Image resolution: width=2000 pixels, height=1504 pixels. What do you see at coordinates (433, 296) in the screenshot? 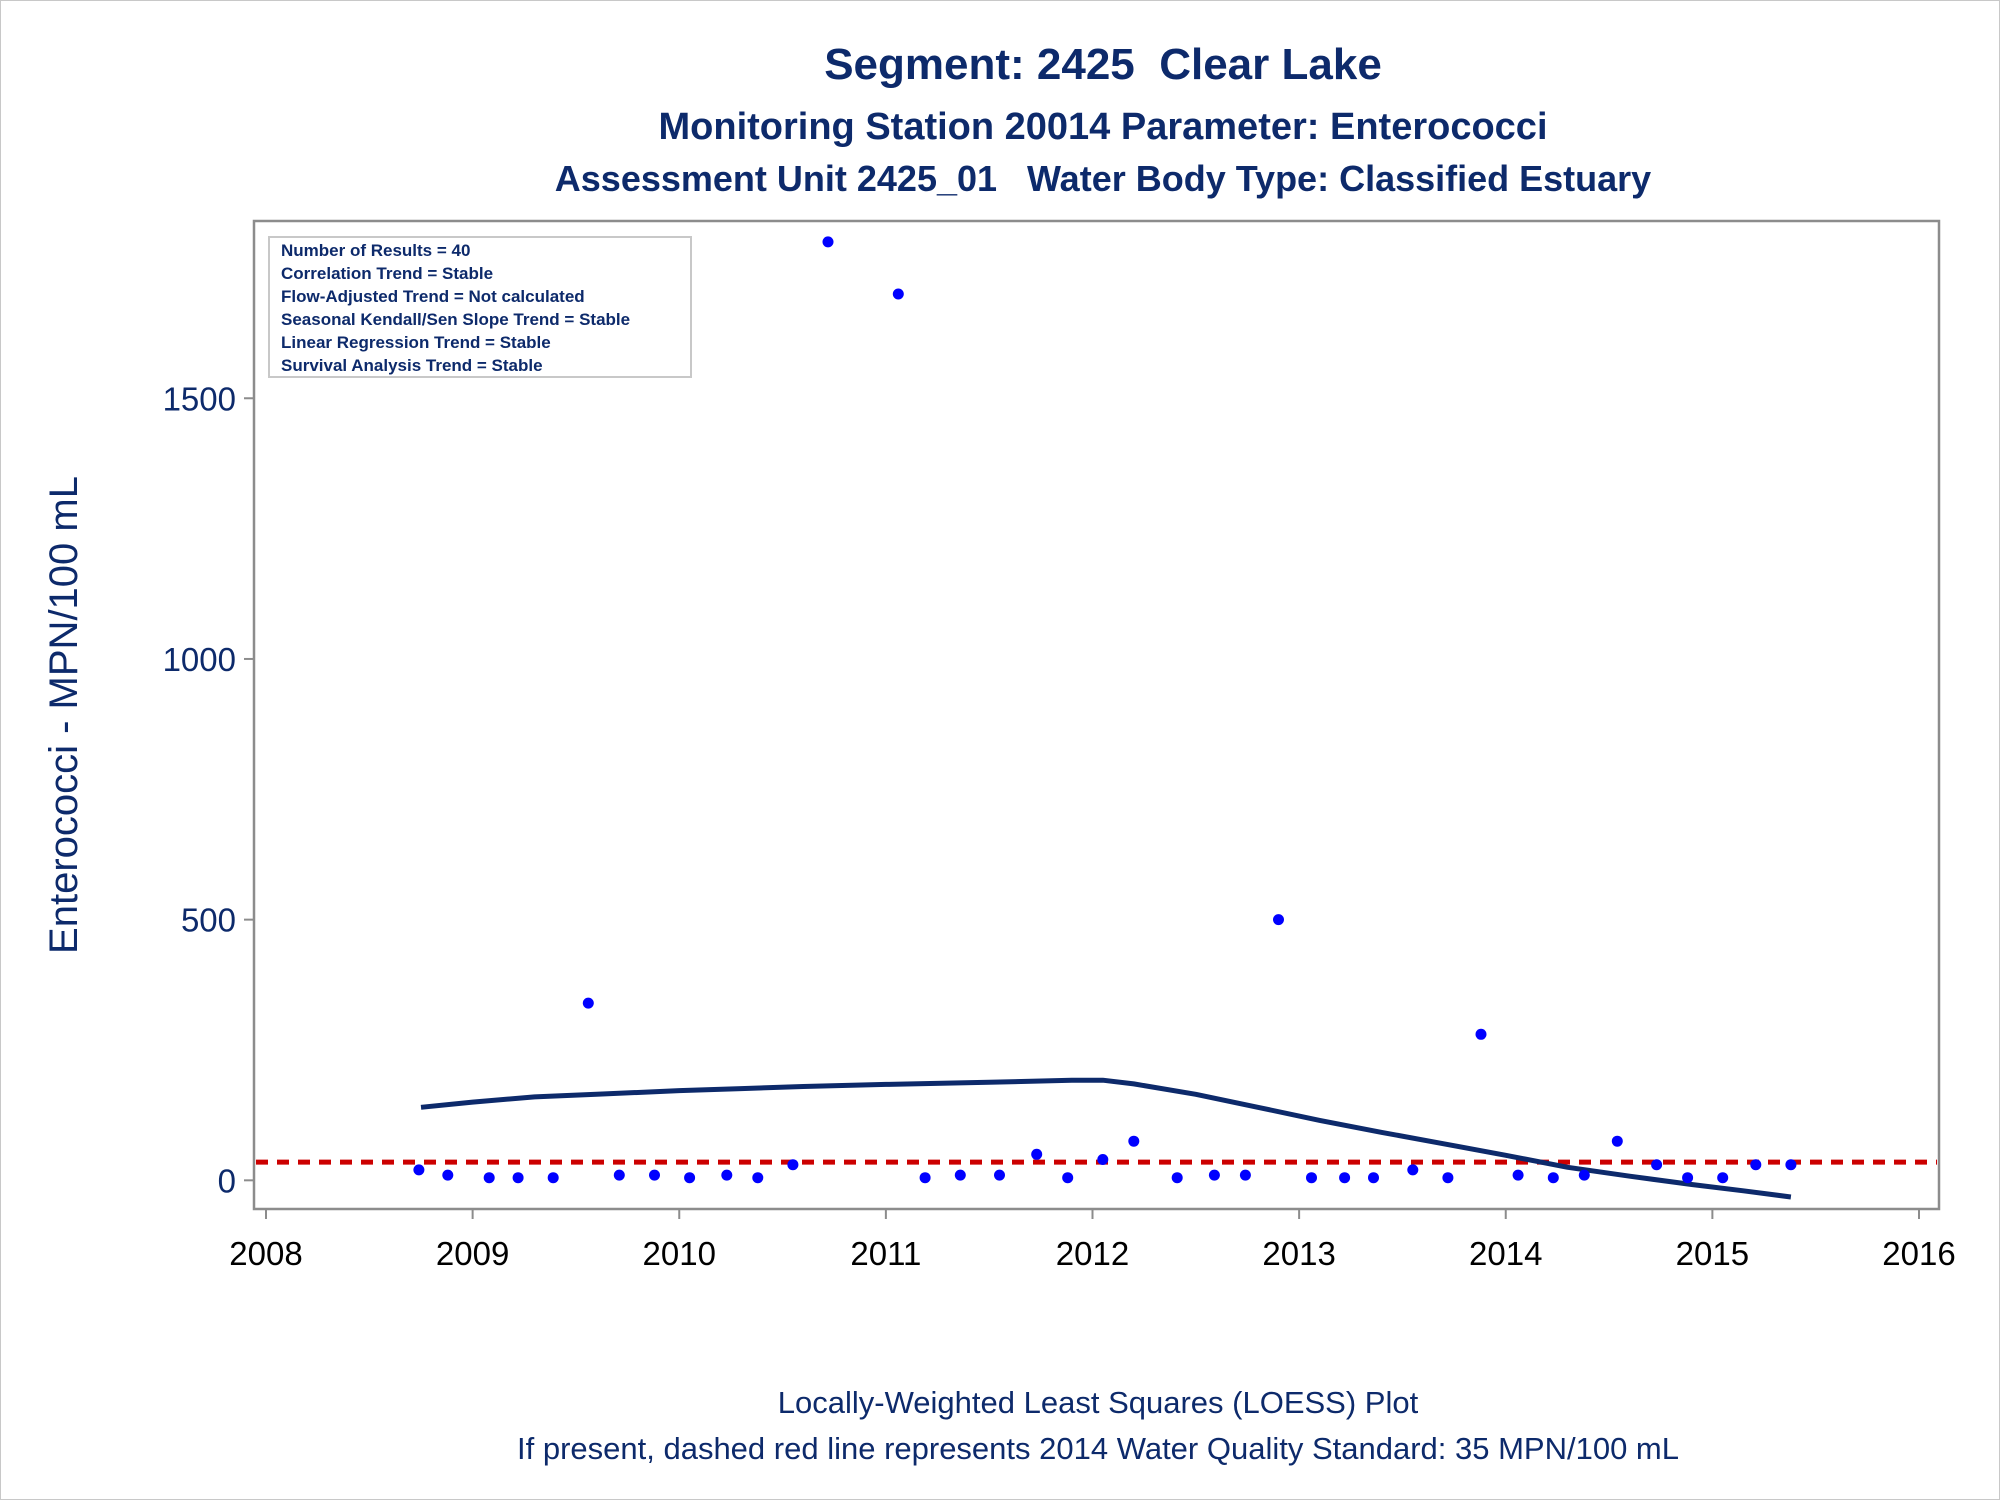
I see `stats-line-3: Flow-Adjusted Trend = Not calculated` at bounding box center [433, 296].